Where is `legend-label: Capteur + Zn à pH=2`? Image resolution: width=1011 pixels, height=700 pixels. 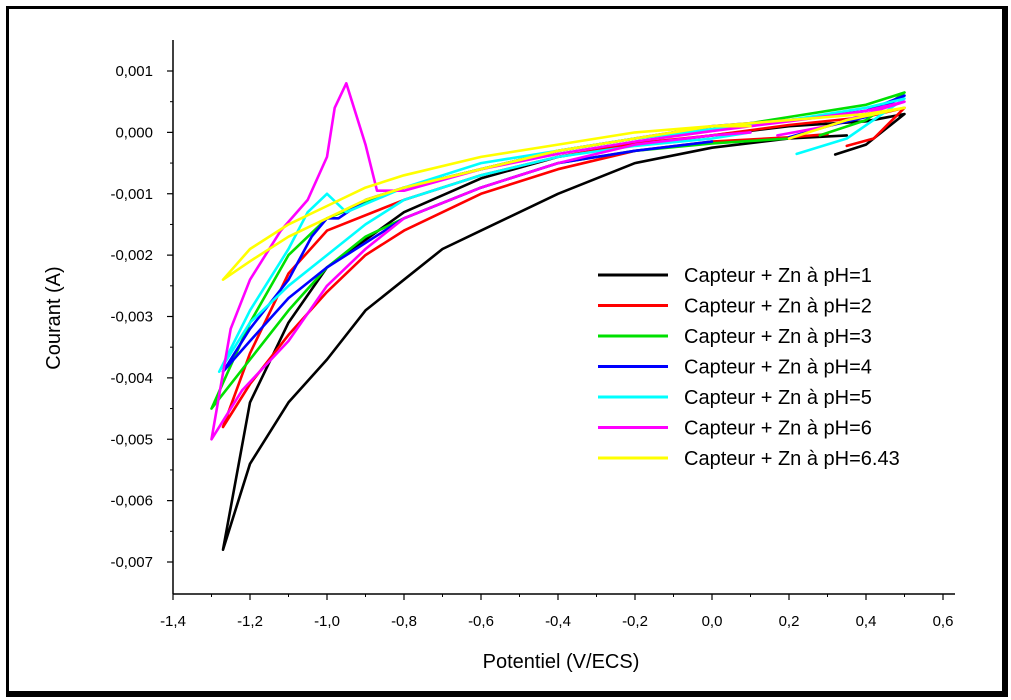 legend-label: Capteur + Zn à pH=2 is located at coordinates (778, 307).